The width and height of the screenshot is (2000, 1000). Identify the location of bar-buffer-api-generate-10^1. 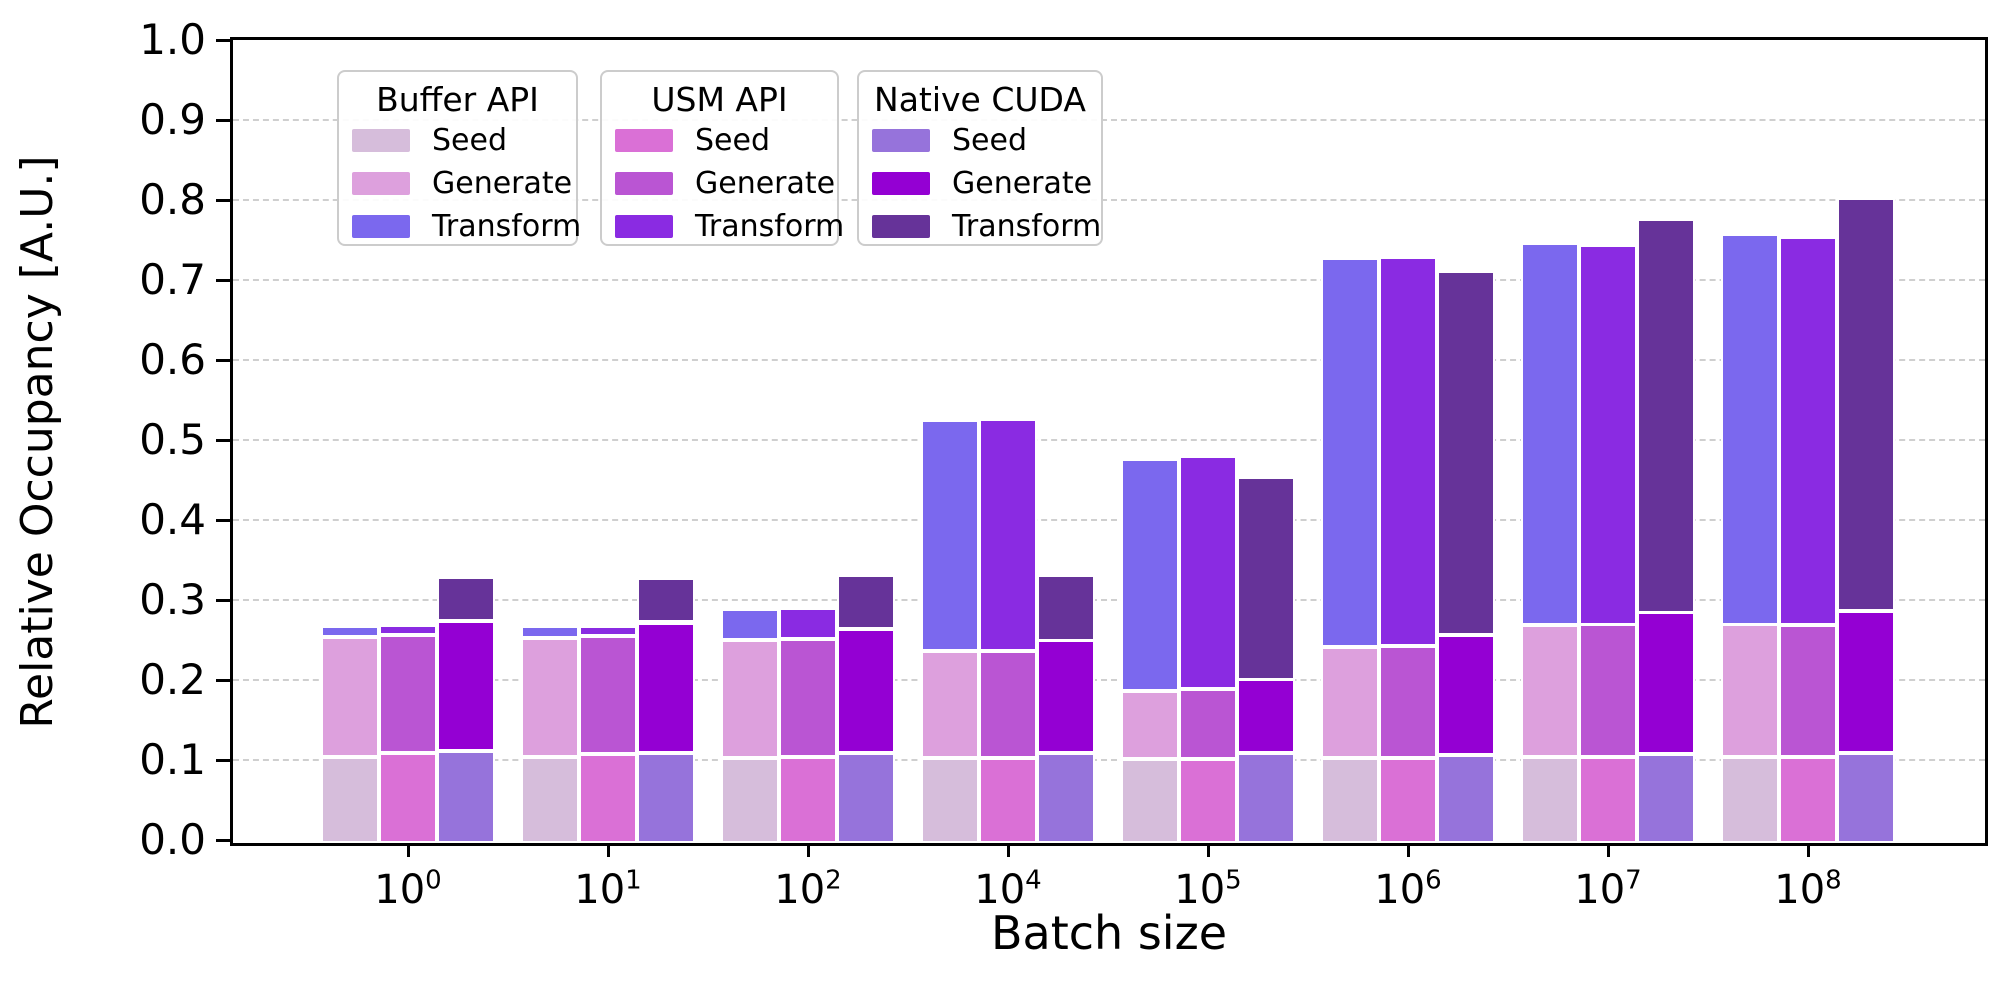
(550, 697).